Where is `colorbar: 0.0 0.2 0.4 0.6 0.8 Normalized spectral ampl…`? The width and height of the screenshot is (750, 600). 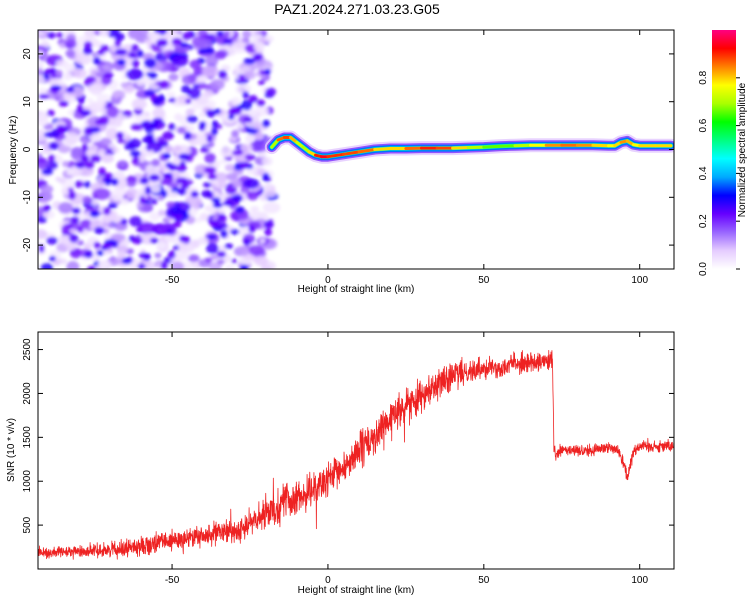 colorbar: 0.0 0.2 0.4 0.6 0.8 Normalized spectral ampl… is located at coordinates (723, 153).